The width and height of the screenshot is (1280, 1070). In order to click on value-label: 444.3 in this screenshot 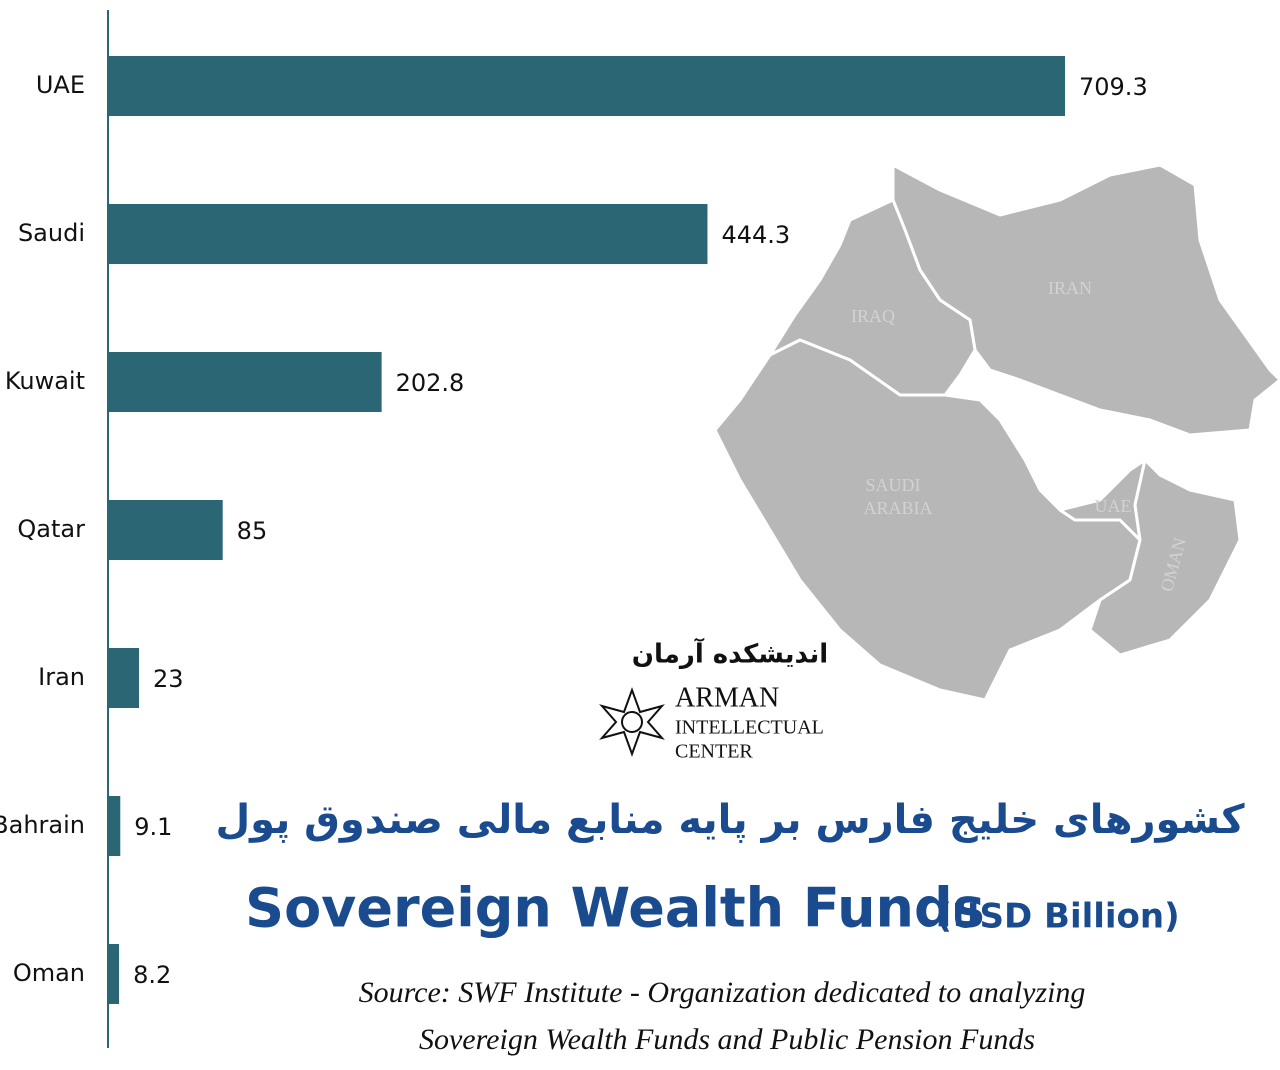, I will do `click(755, 235)`.